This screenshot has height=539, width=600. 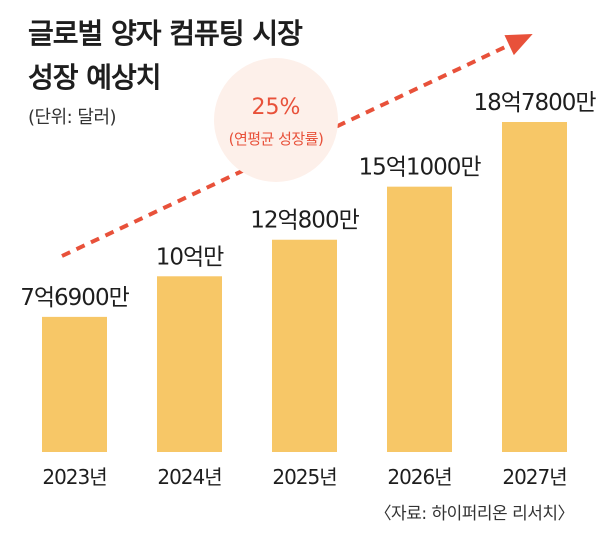 I want to click on x-tick-label: 2023년, so click(x=74, y=477).